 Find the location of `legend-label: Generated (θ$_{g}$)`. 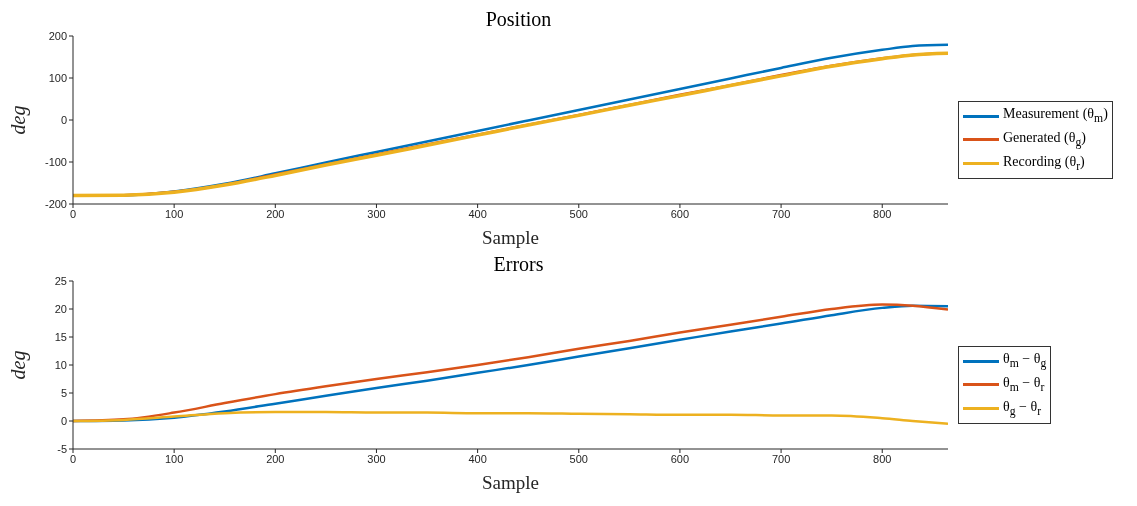

legend-label: Generated (θ$_{g}$) is located at coordinates (1044, 140).